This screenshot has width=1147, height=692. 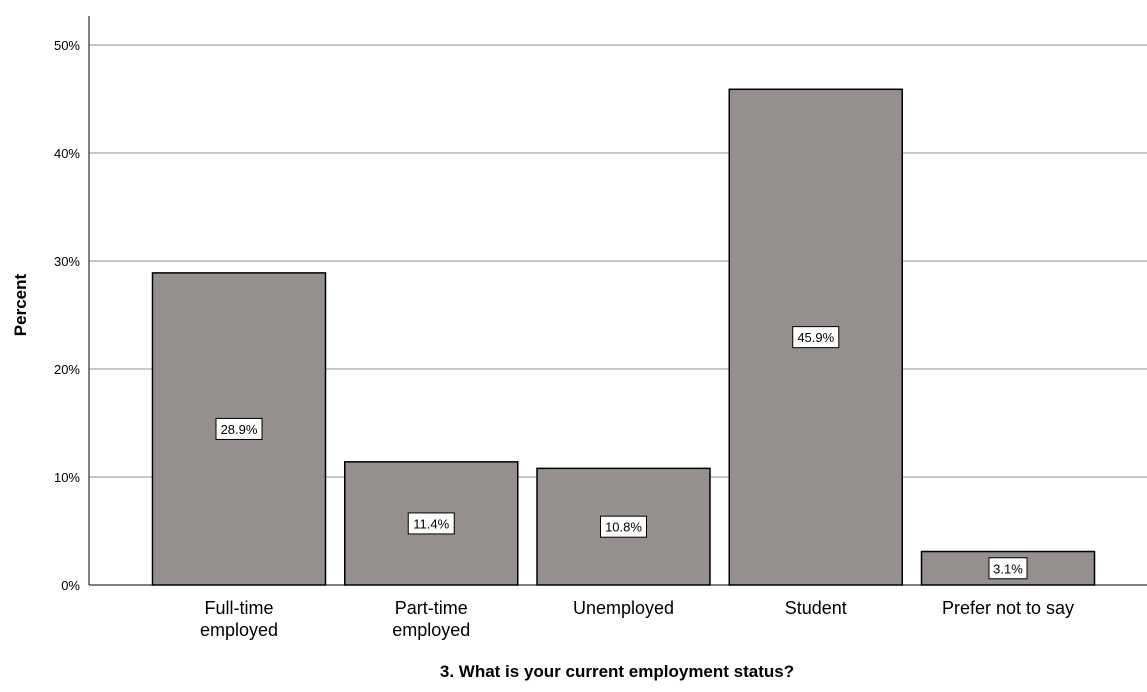 I want to click on x-tick-label: Full-time, so click(x=238, y=608).